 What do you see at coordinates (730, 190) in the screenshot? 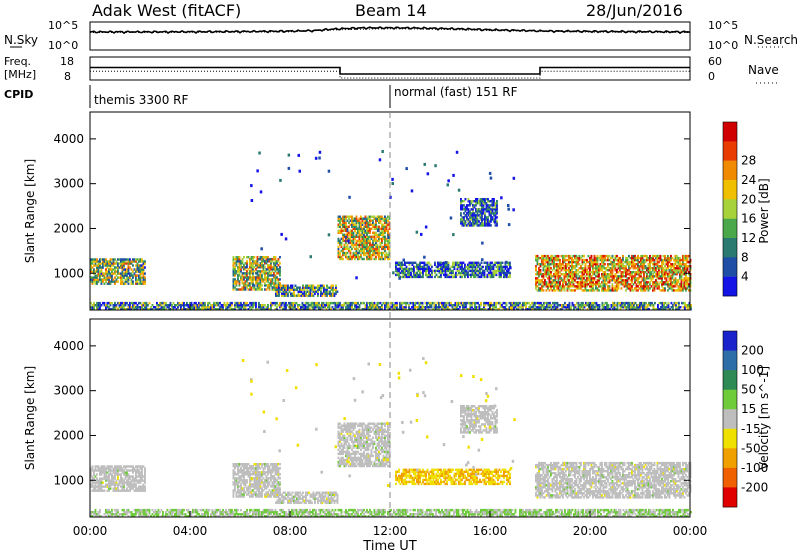
I see `colorbar-swatch` at bounding box center [730, 190].